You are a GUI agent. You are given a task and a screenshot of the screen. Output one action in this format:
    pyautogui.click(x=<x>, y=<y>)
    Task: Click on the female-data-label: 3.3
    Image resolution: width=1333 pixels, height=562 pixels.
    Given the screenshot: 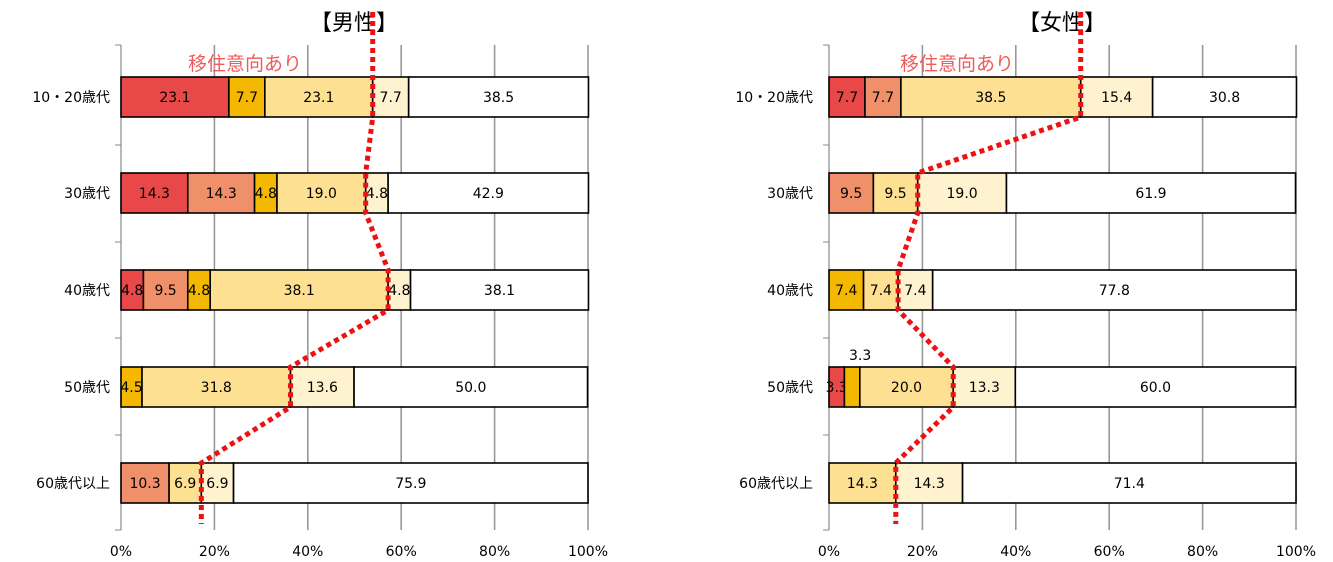 What is the action you would take?
    pyautogui.click(x=860, y=356)
    